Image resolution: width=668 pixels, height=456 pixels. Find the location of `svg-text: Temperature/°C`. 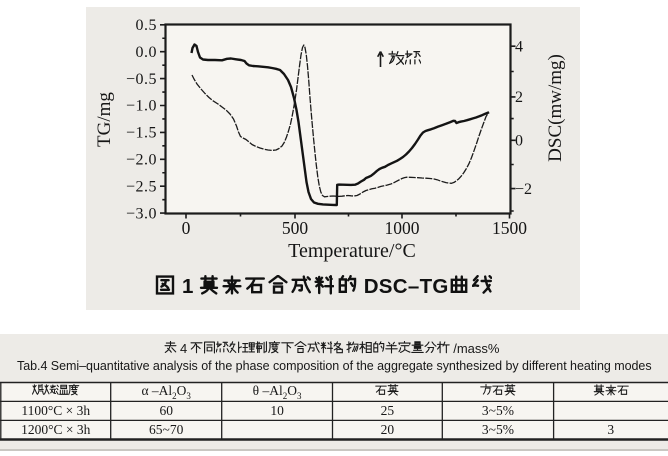

svg-text: Temperature/°C is located at coordinates (352, 251).